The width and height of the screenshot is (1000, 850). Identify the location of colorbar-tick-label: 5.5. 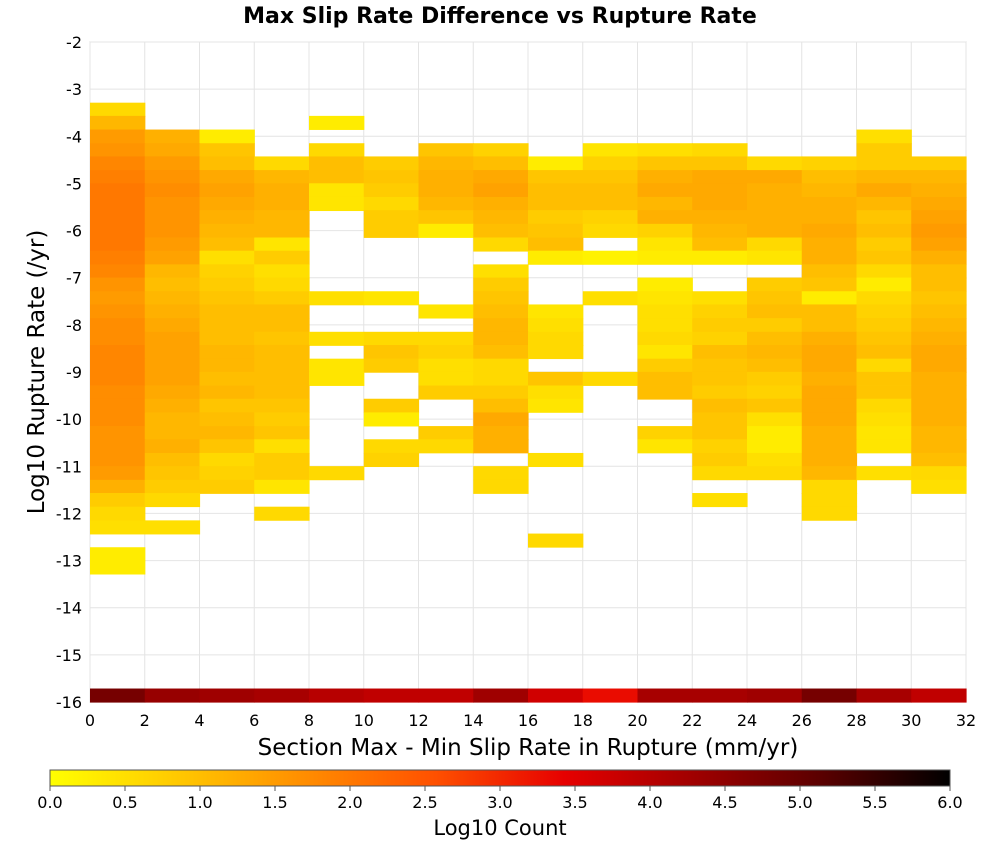
(874, 802).